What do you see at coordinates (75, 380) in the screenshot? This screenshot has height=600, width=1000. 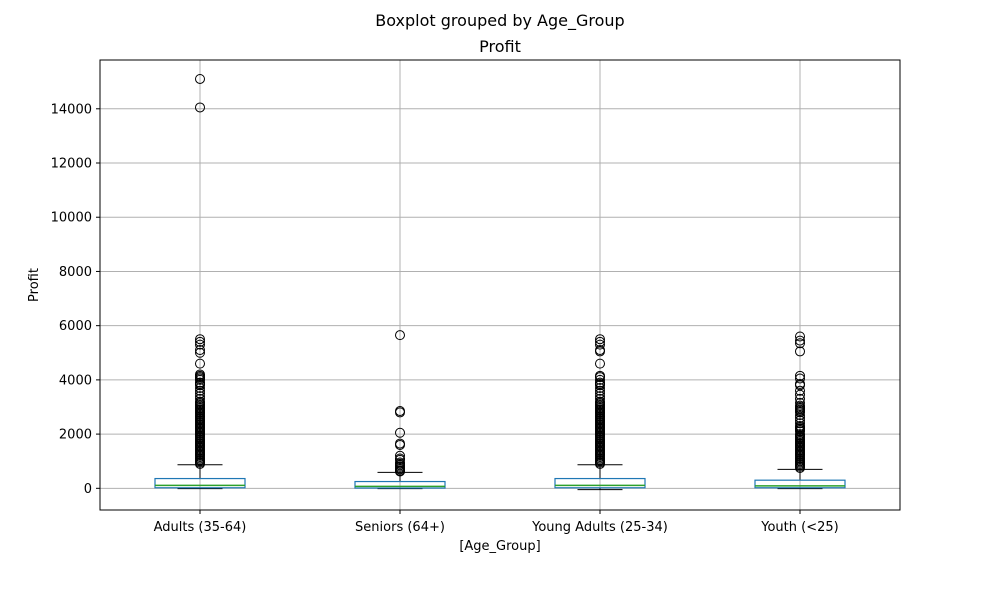 I see `y-tick-label: 4000` at bounding box center [75, 380].